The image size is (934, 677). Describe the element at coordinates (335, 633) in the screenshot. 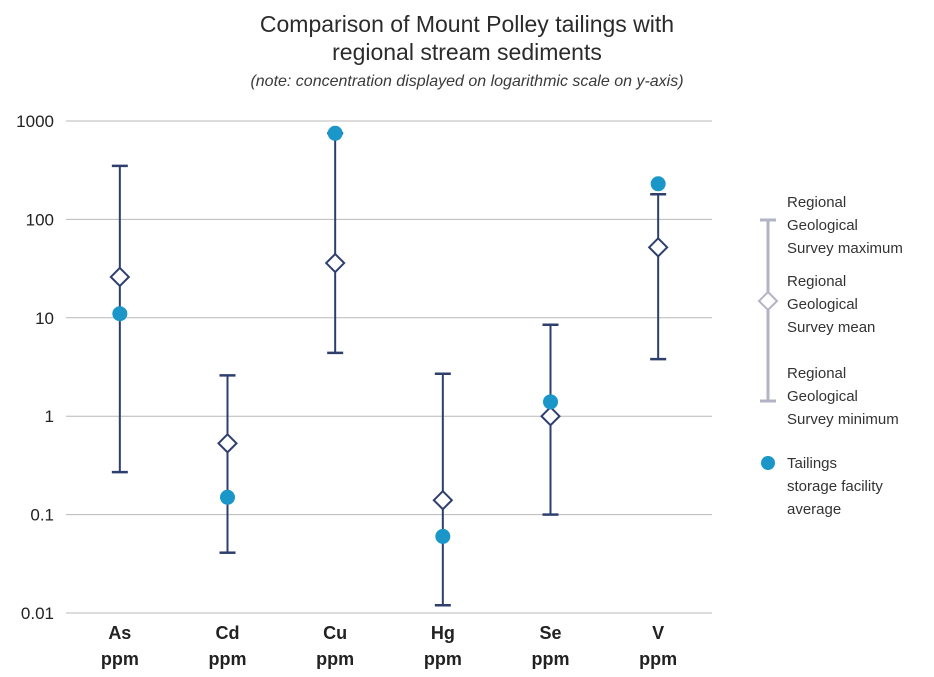

I see `x-tick-label-element: Cu` at that location.